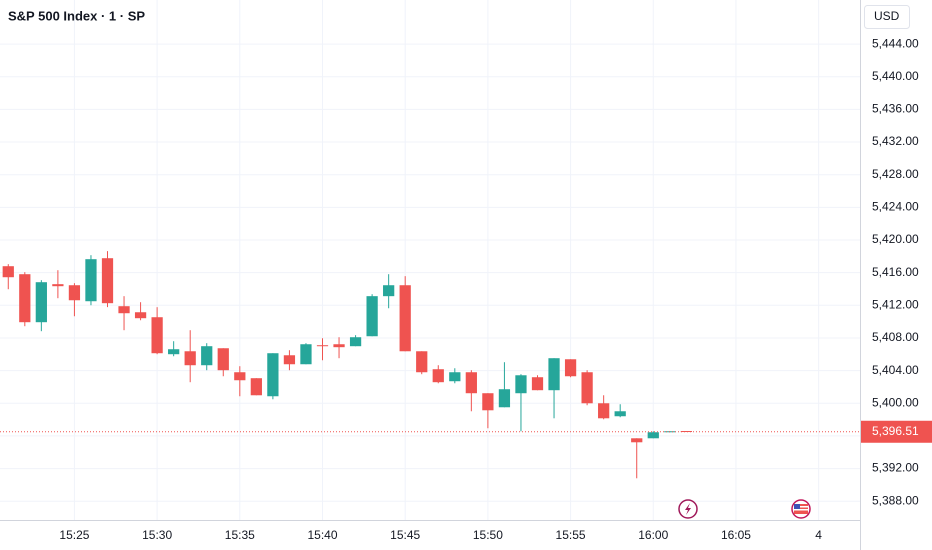 This screenshot has width=932, height=550. I want to click on x-tick-label: 16:00, so click(653, 535).